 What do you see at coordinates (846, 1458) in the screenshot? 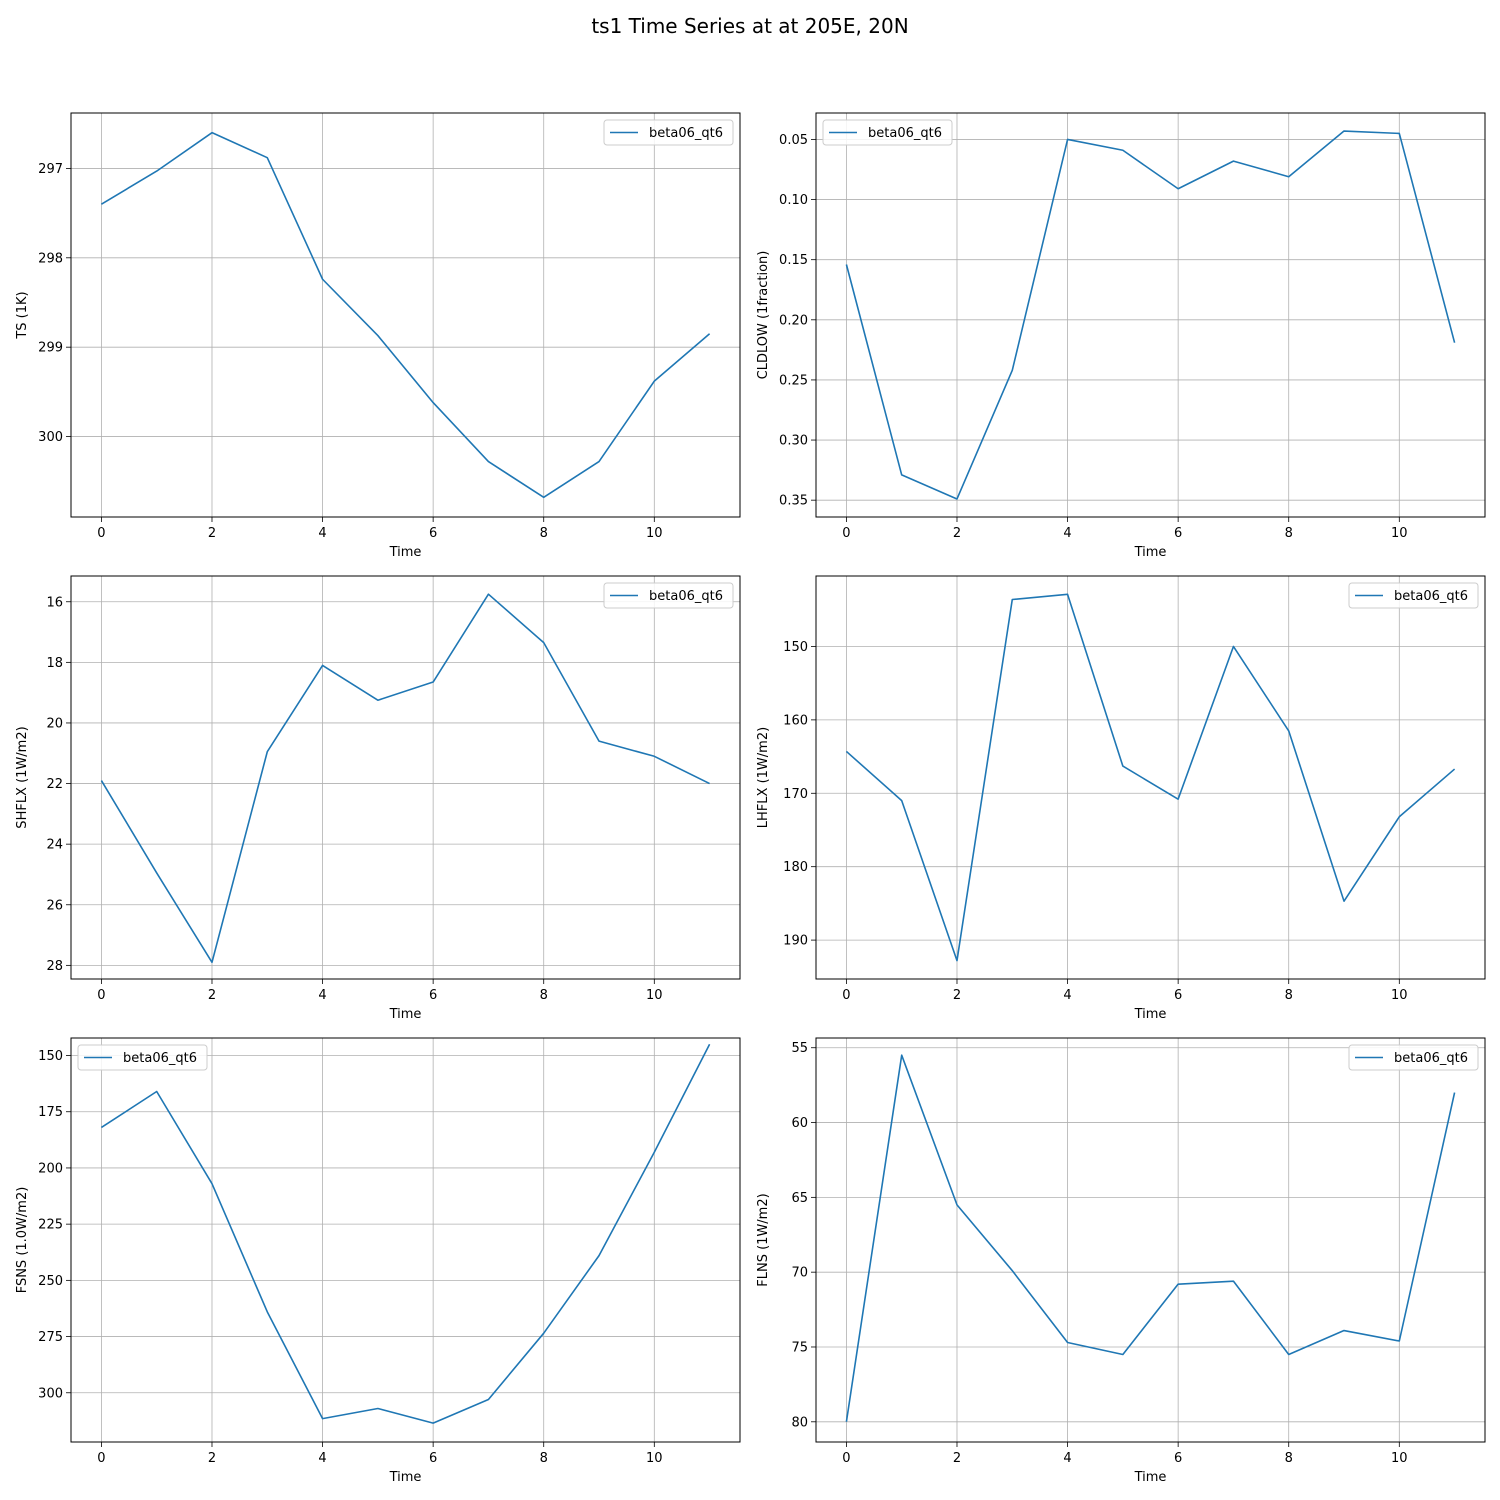
I see `panel-flns-xtick-label: 0` at bounding box center [846, 1458].